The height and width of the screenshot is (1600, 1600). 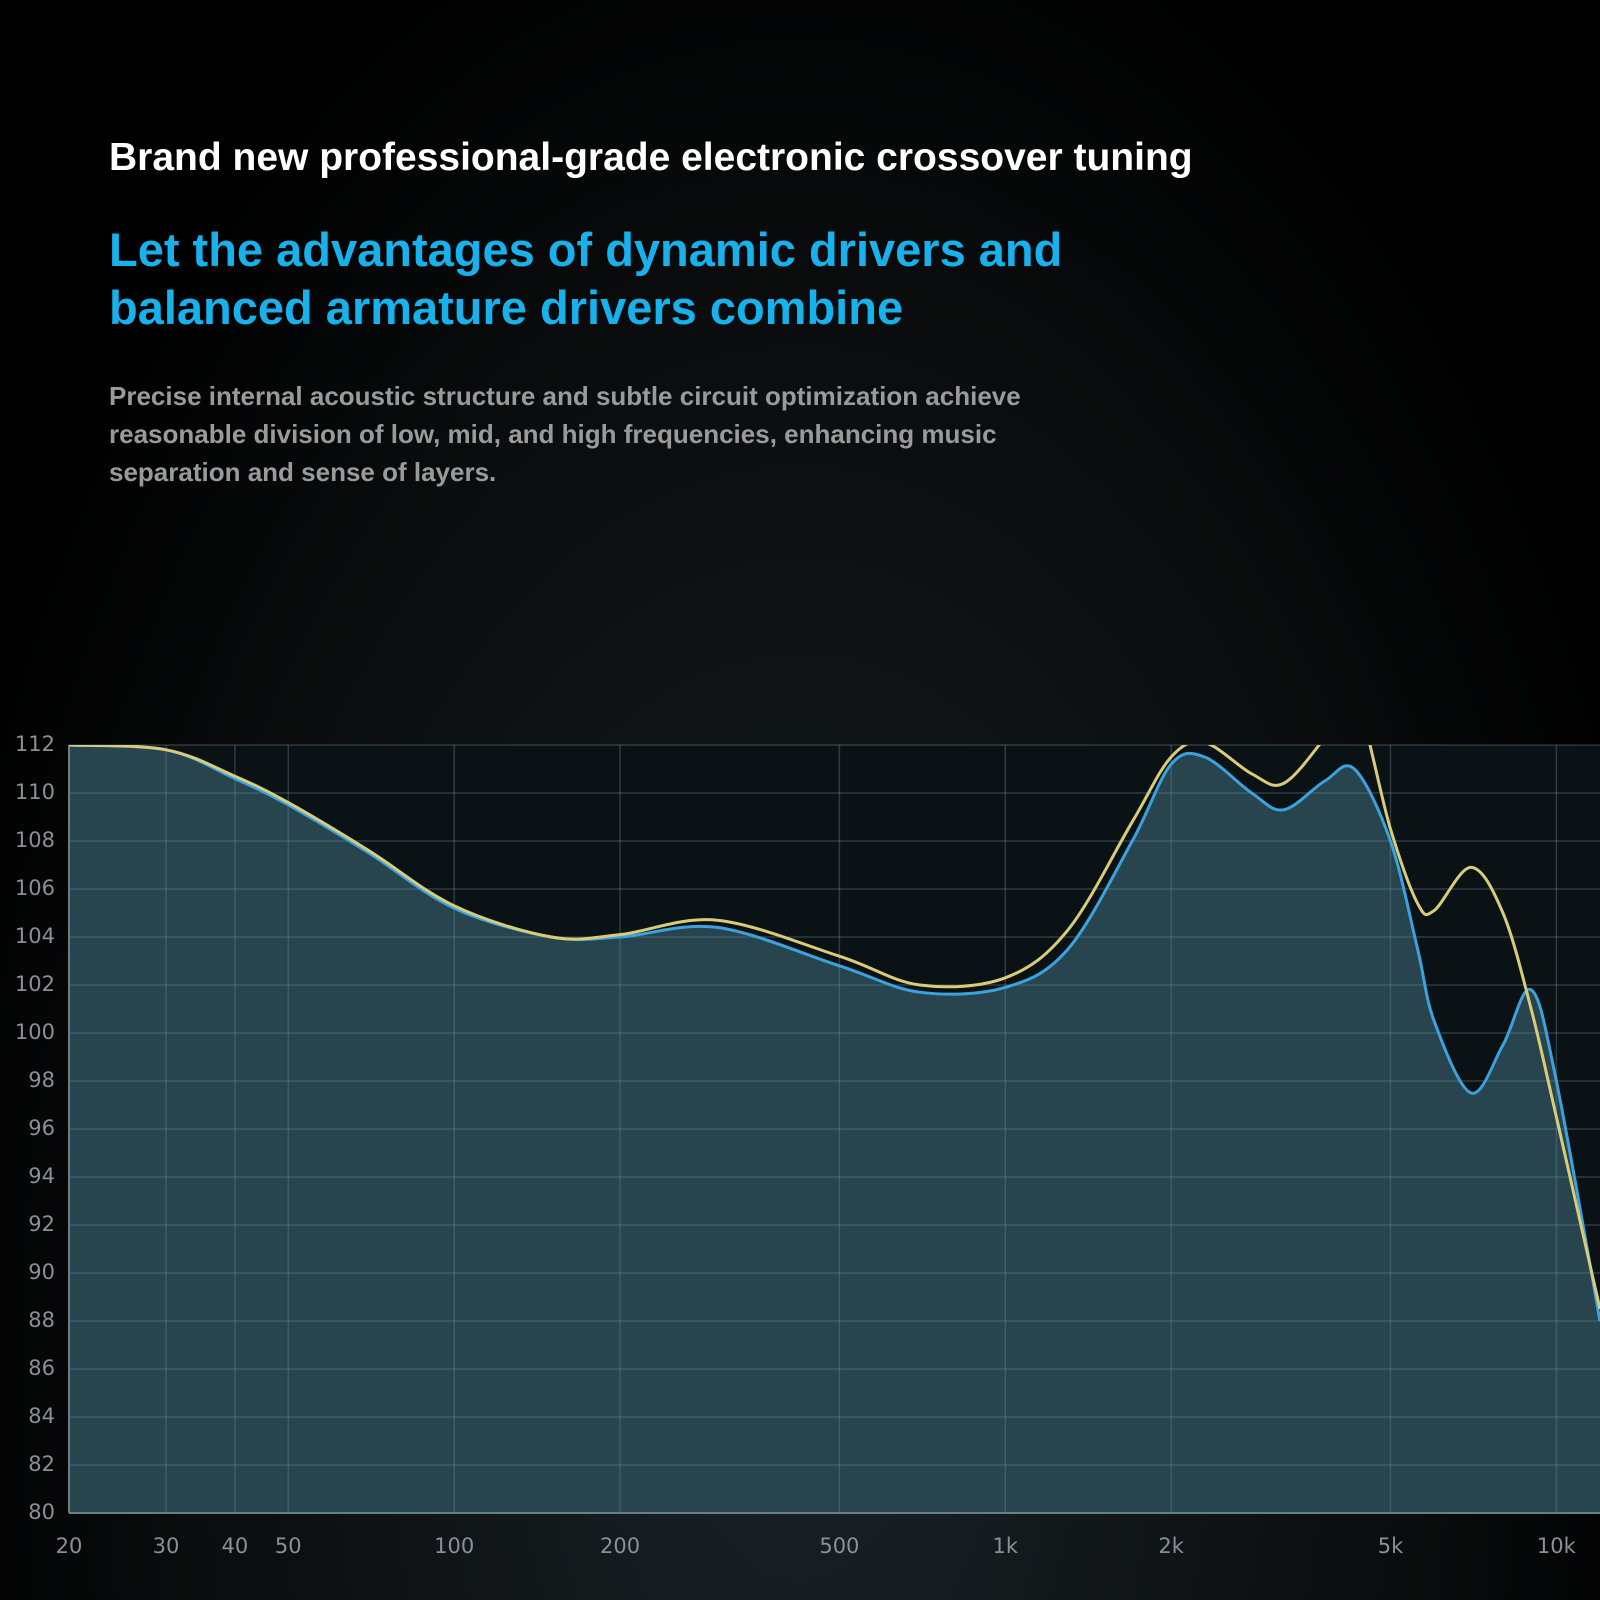 I want to click on x-tick-label: 10k, so click(x=1557, y=1546).